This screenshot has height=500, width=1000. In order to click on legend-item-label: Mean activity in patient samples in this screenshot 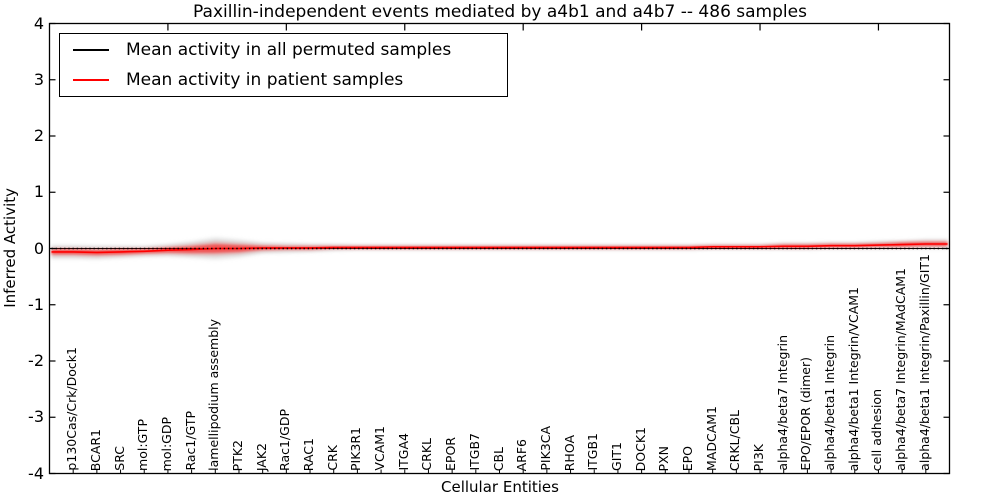, I will do `click(265, 80)`.